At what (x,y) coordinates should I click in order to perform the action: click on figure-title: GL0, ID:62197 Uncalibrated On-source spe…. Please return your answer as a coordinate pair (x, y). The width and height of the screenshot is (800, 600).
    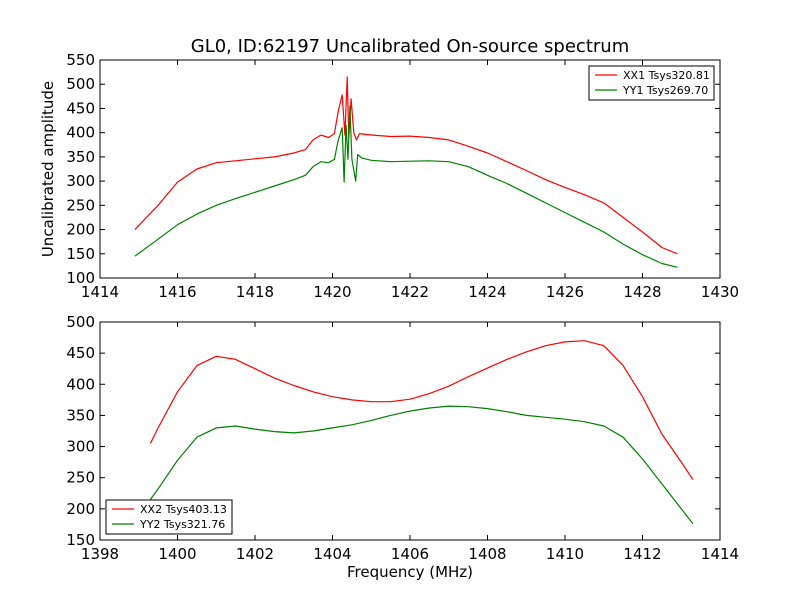
    Looking at the image, I should click on (410, 46).